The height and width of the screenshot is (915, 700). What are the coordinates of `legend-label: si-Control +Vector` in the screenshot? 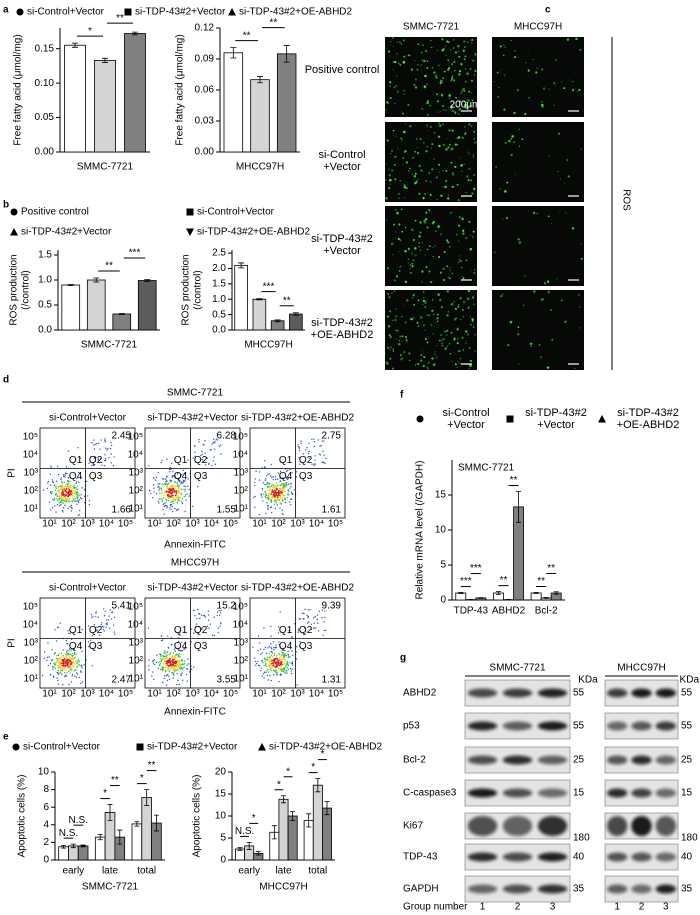 It's located at (466, 419).